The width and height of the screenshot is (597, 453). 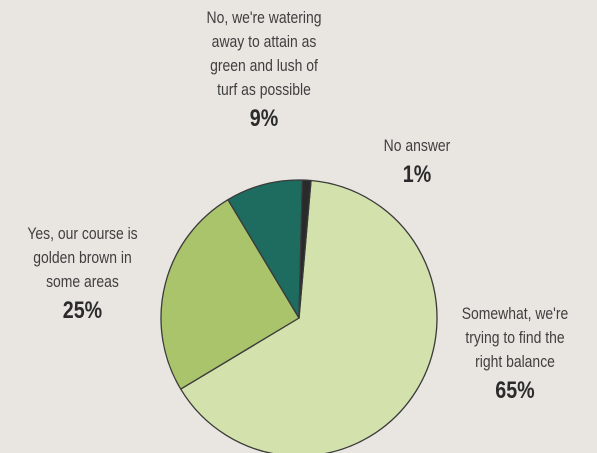 What do you see at coordinates (417, 145) in the screenshot?
I see `label-no-answer-text: No answer` at bounding box center [417, 145].